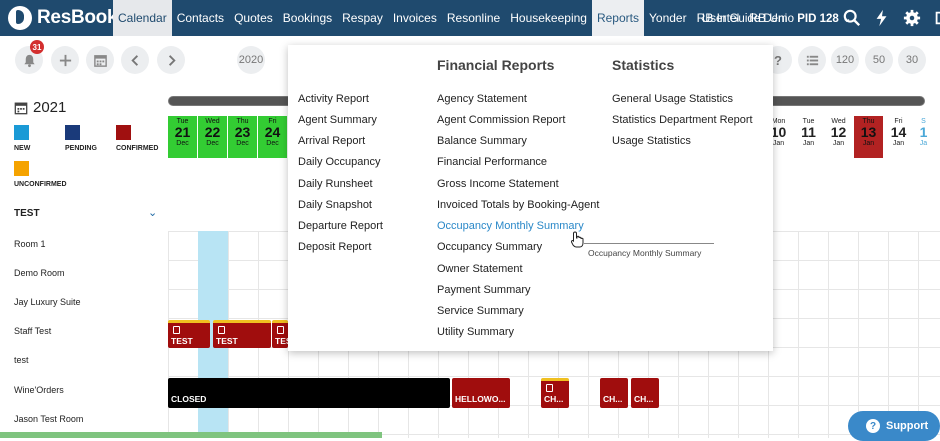 The image size is (940, 441). I want to click on menu-departure-report: Departure Report, so click(340, 226).